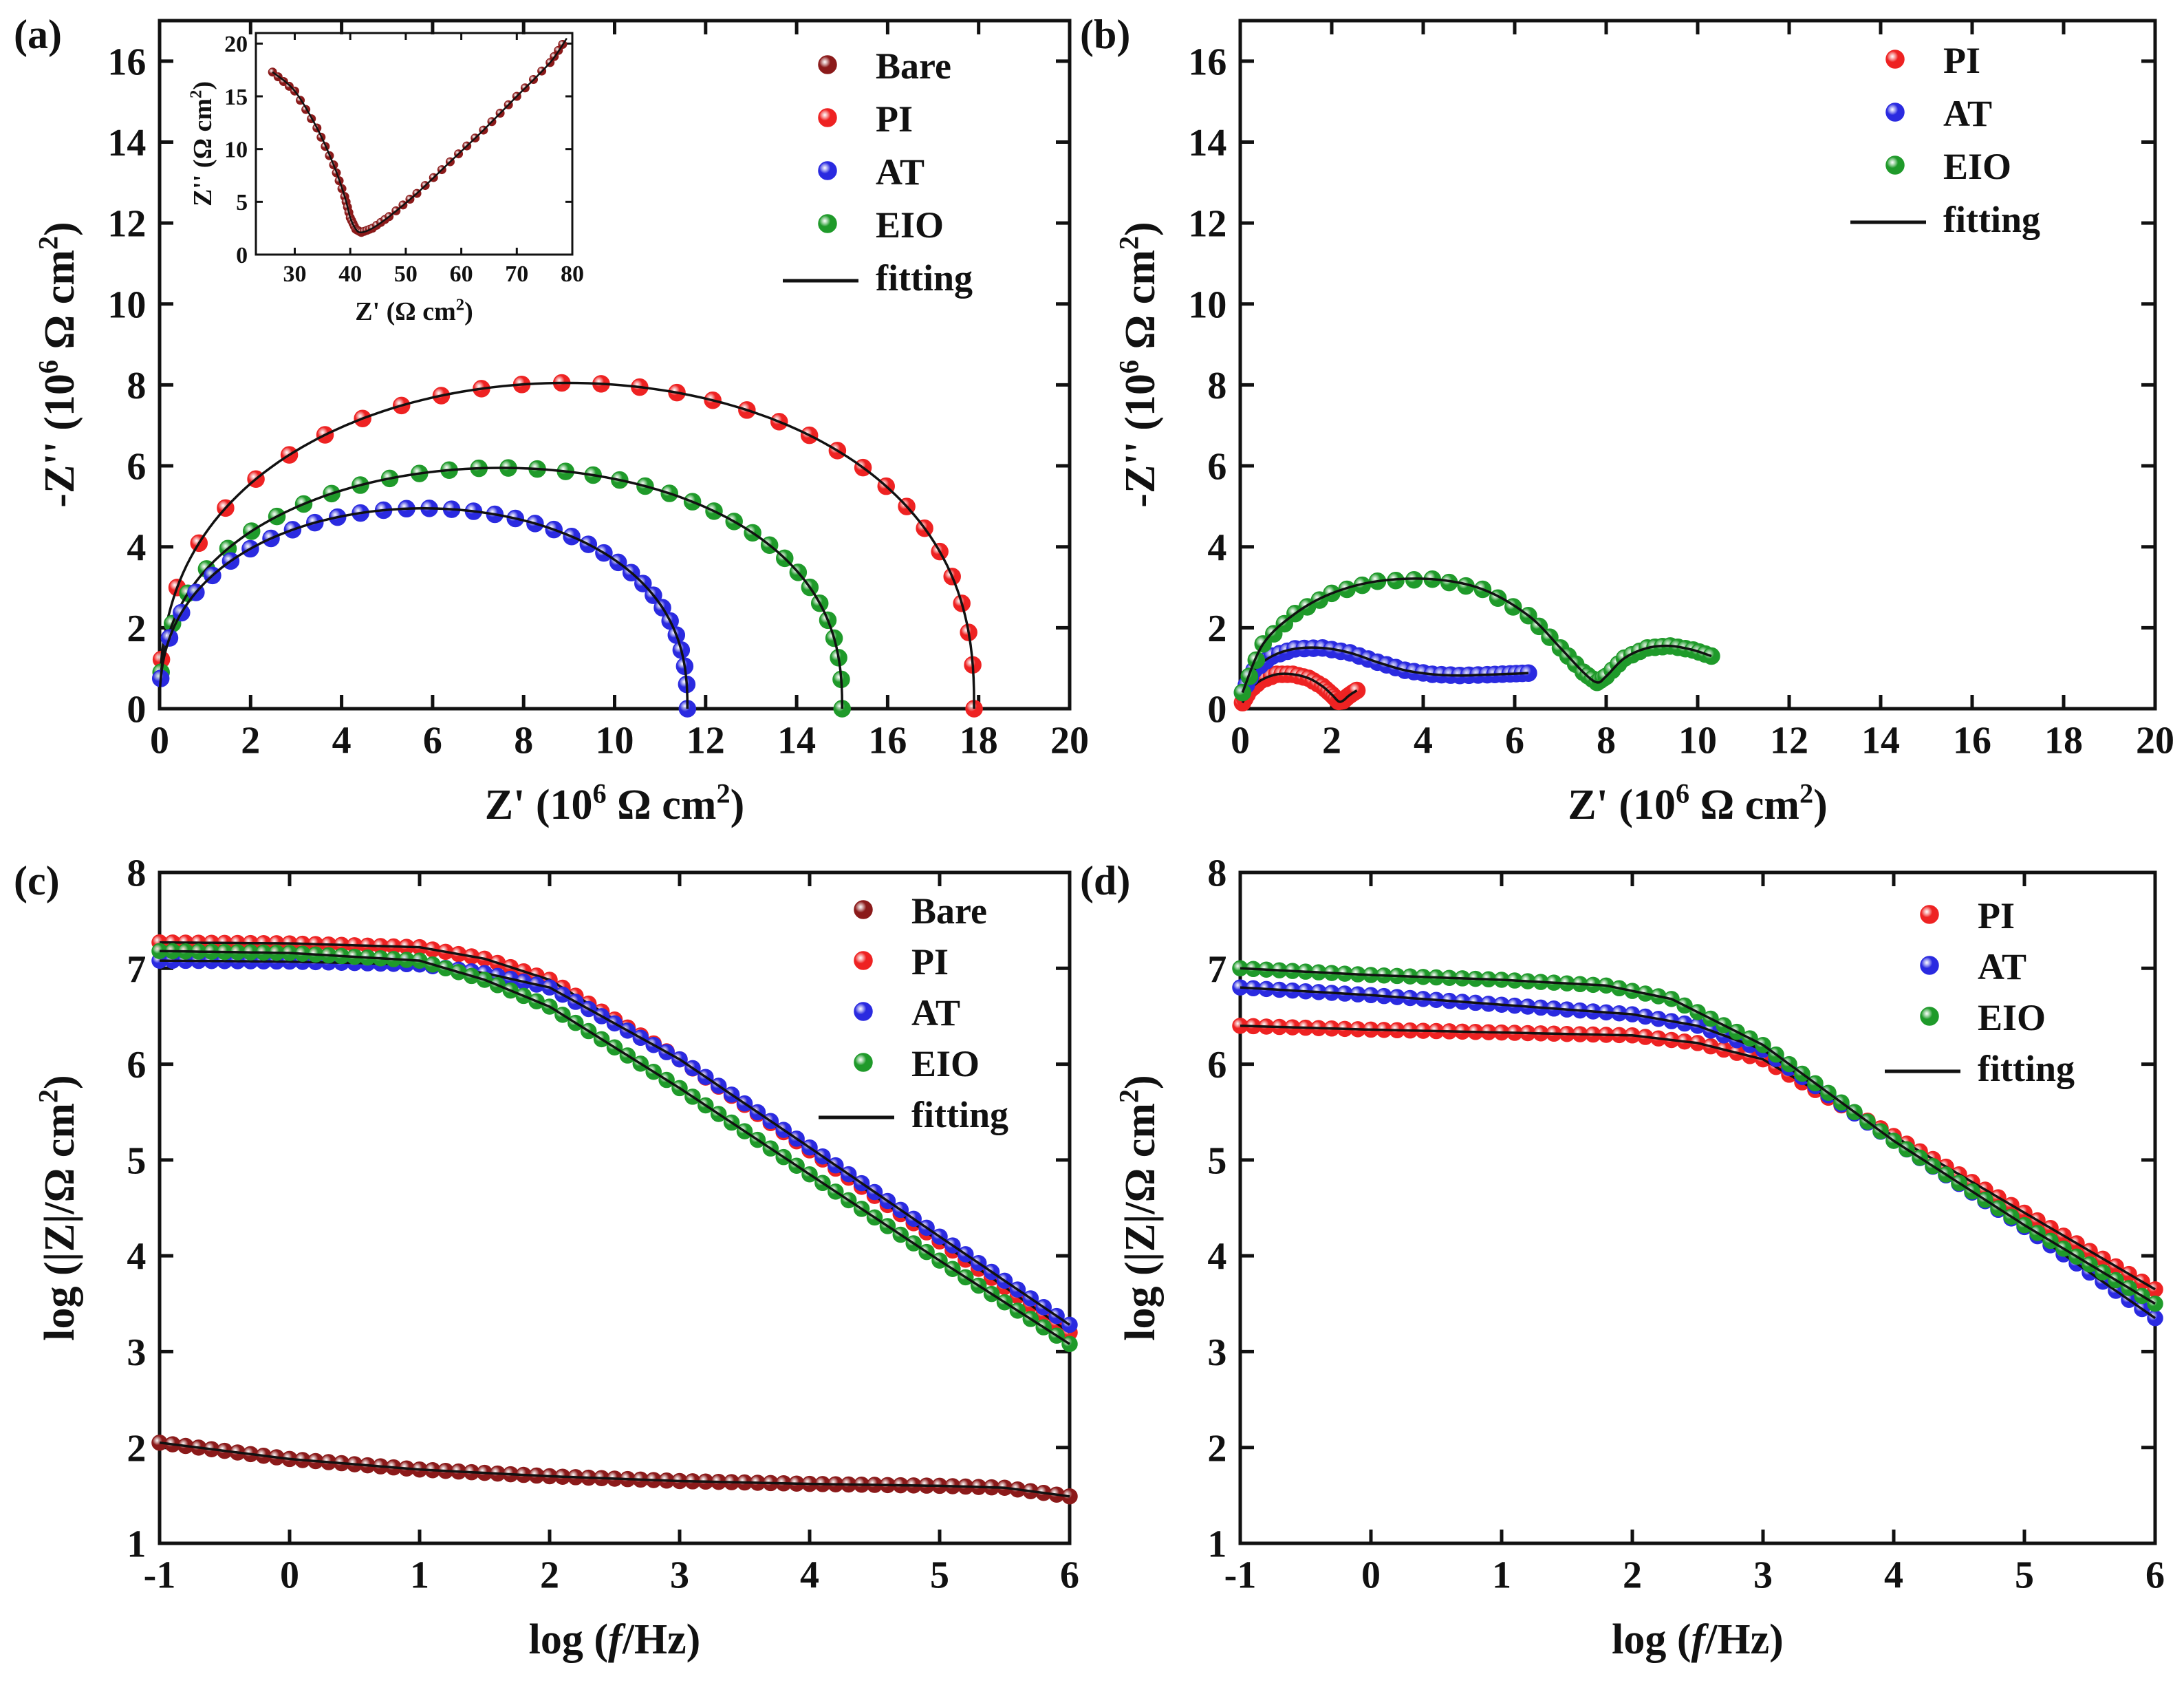 The height and width of the screenshot is (1683, 2184). I want to click on y-tick-label: 8, so click(1216, 874).